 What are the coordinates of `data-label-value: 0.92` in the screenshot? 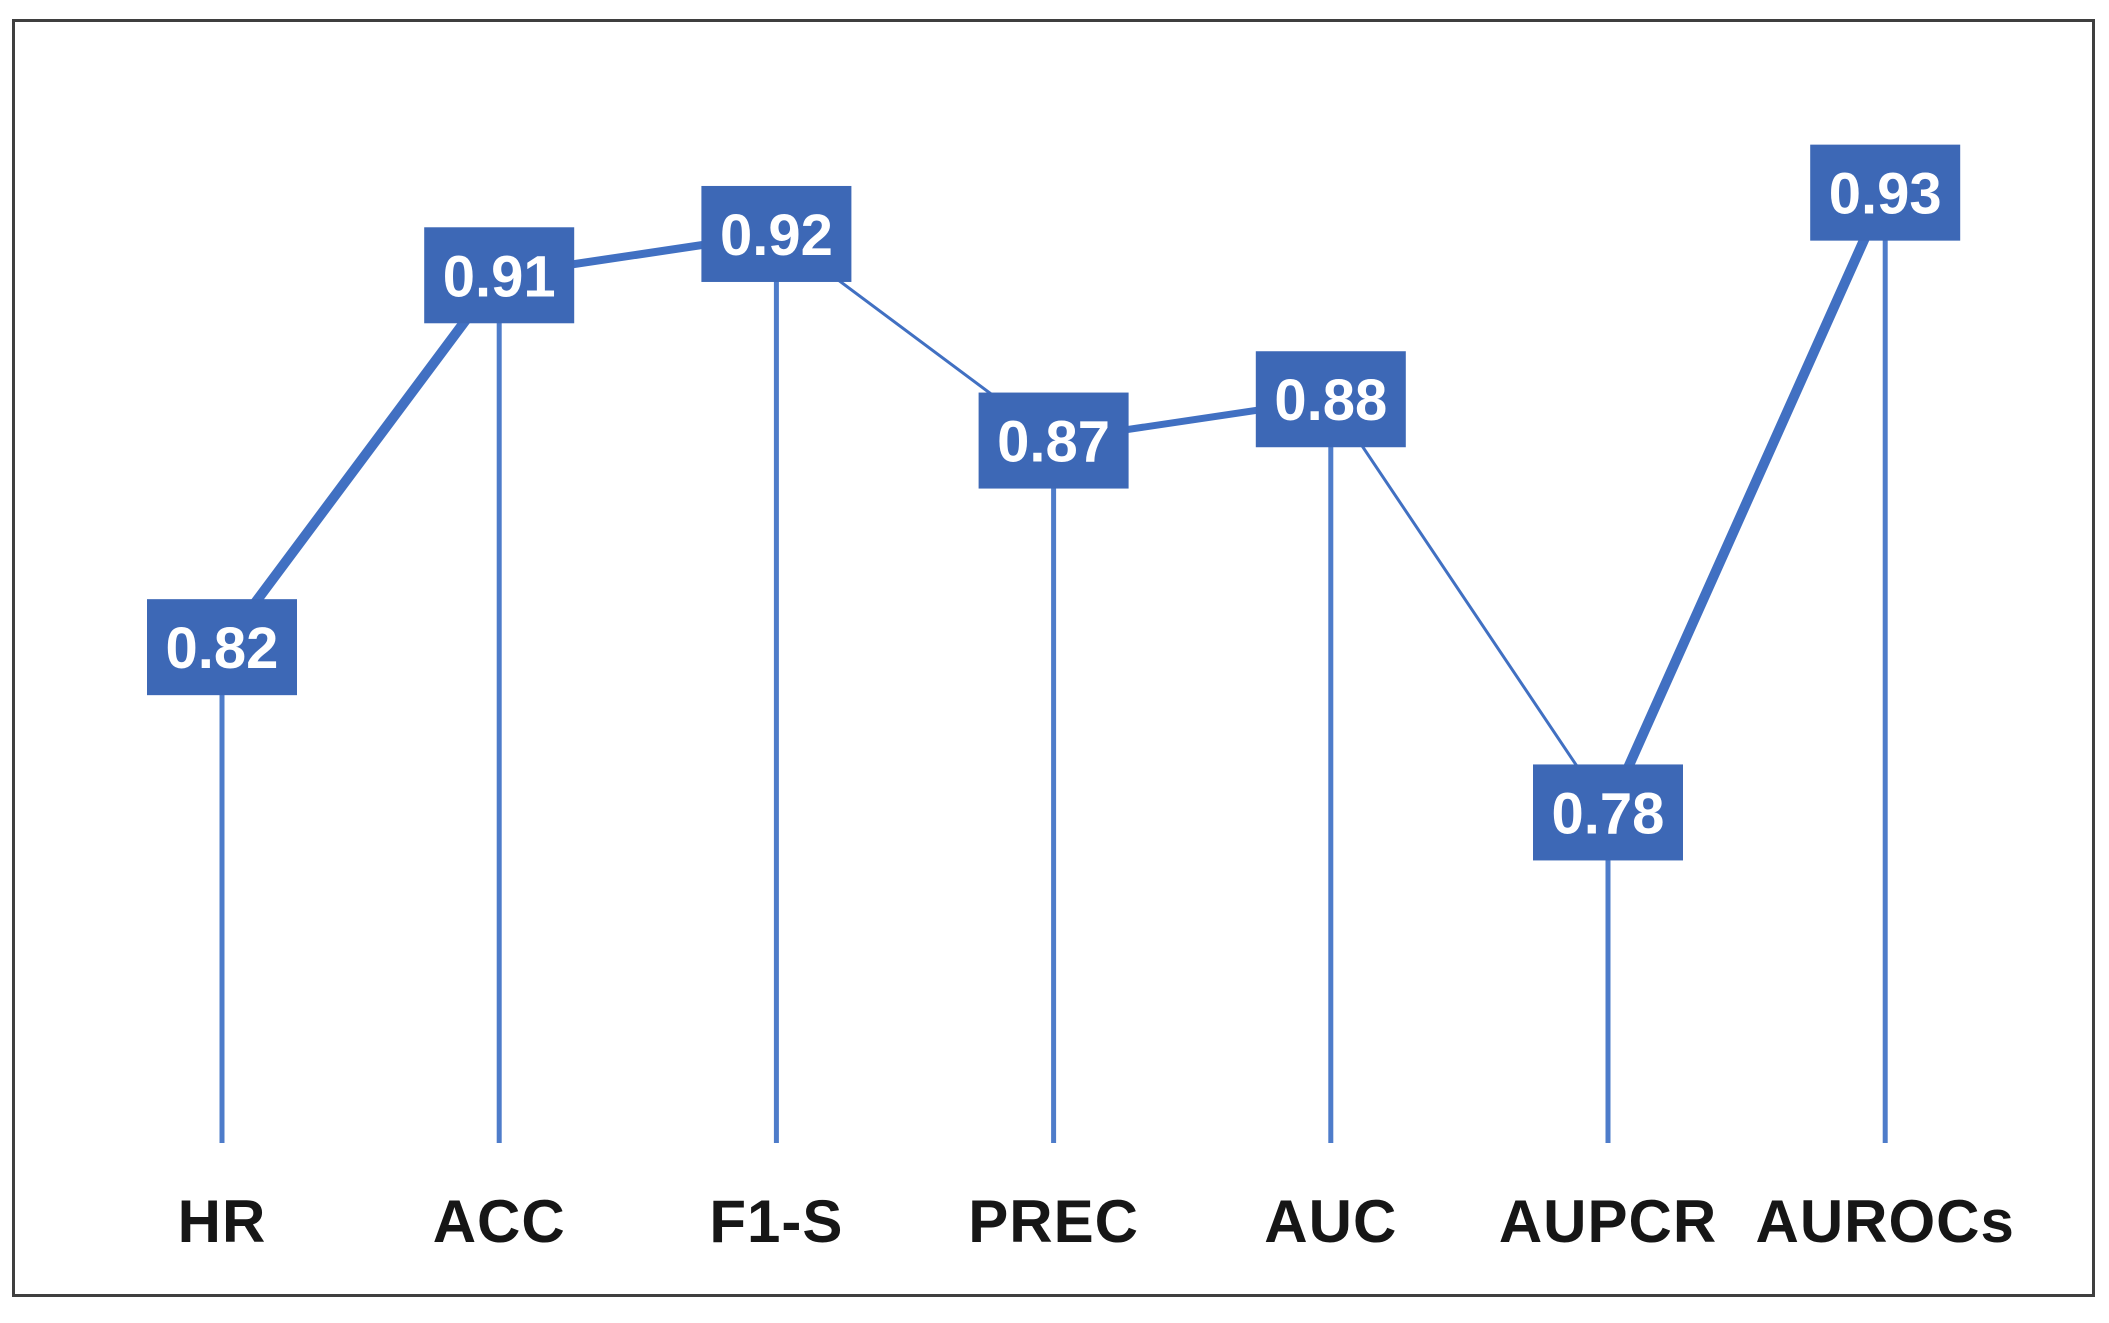 It's located at (776, 235).